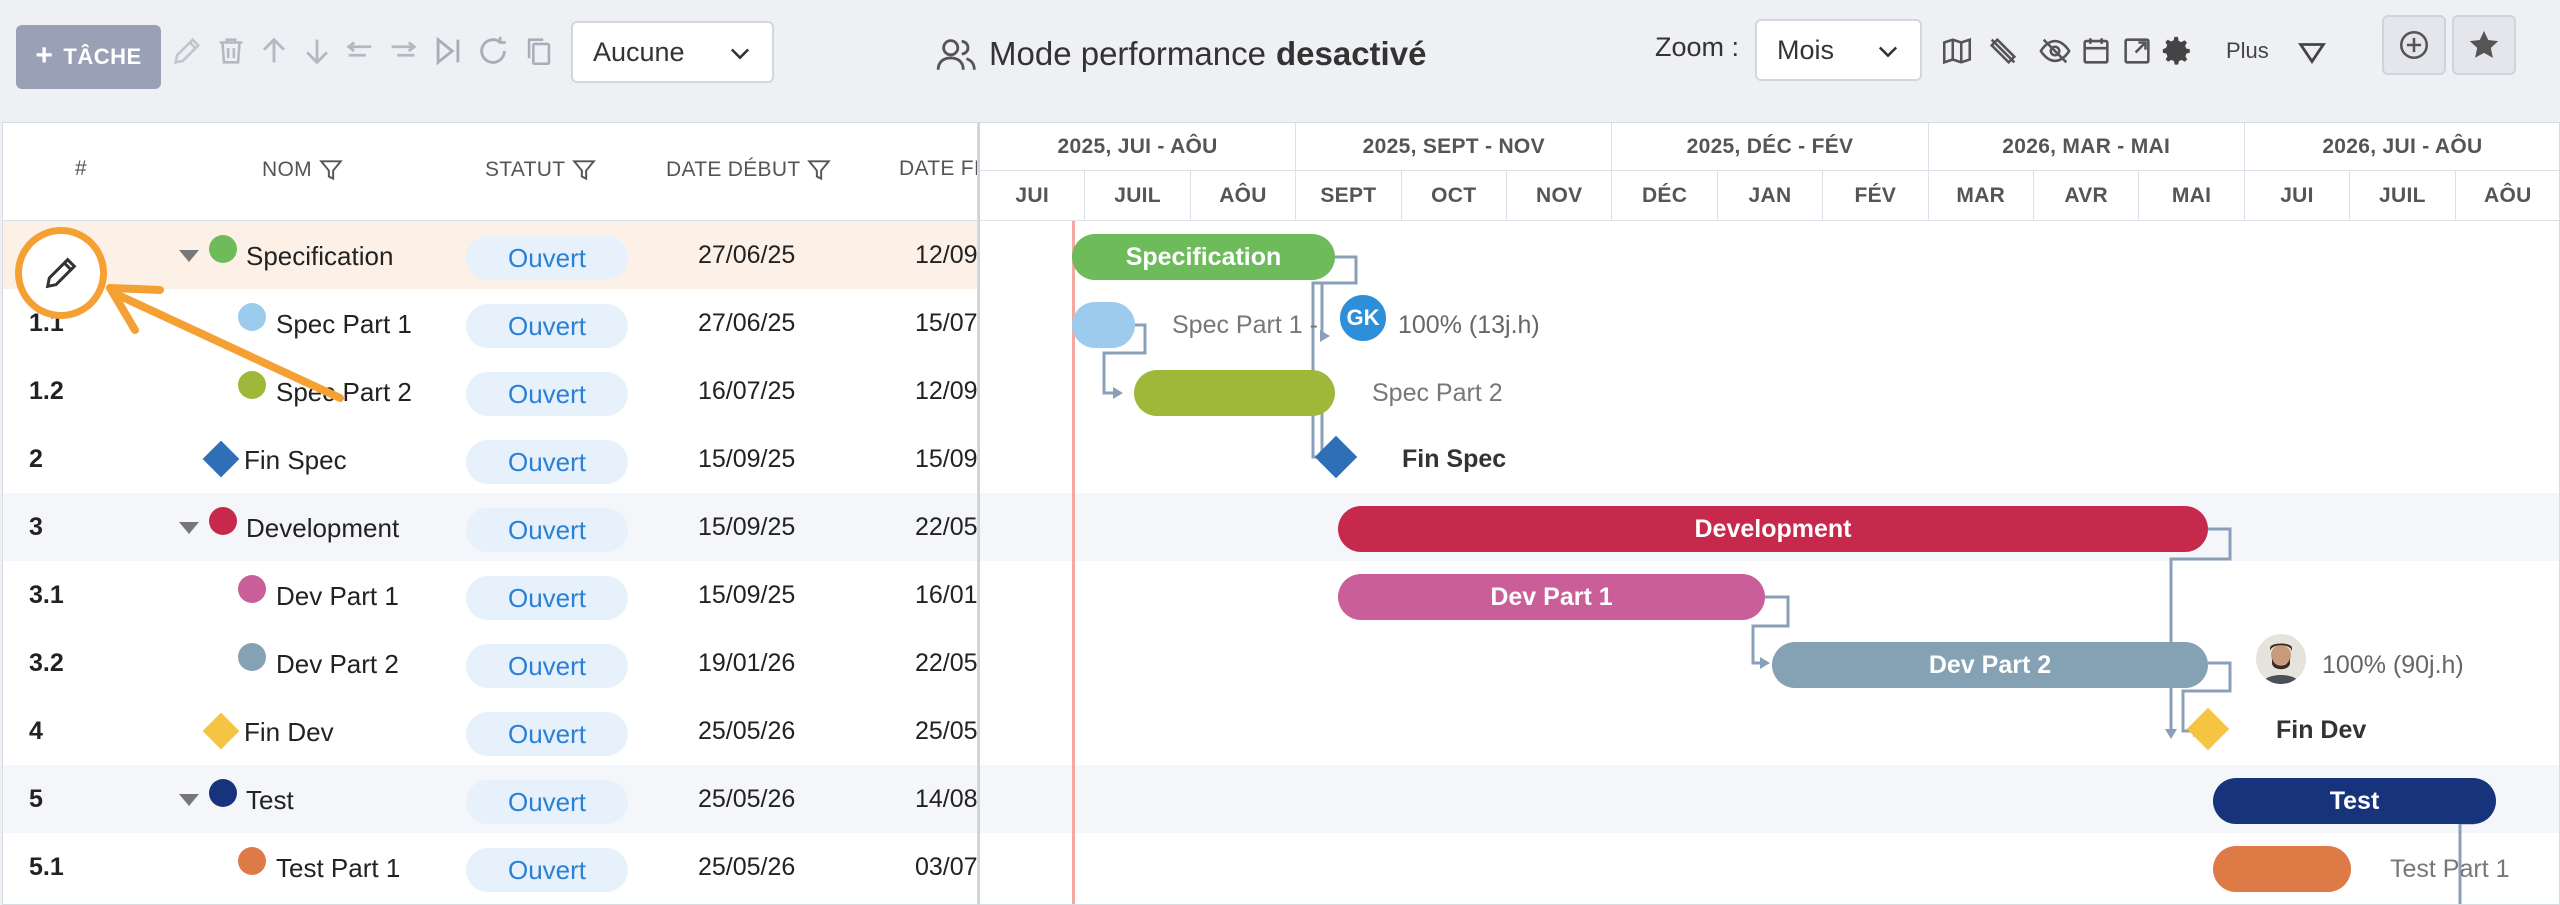 Image resolution: width=2560 pixels, height=905 pixels. Describe the element at coordinates (749, 170) in the screenshot. I see `col-header-start-date: DATE DÉBUT` at that location.